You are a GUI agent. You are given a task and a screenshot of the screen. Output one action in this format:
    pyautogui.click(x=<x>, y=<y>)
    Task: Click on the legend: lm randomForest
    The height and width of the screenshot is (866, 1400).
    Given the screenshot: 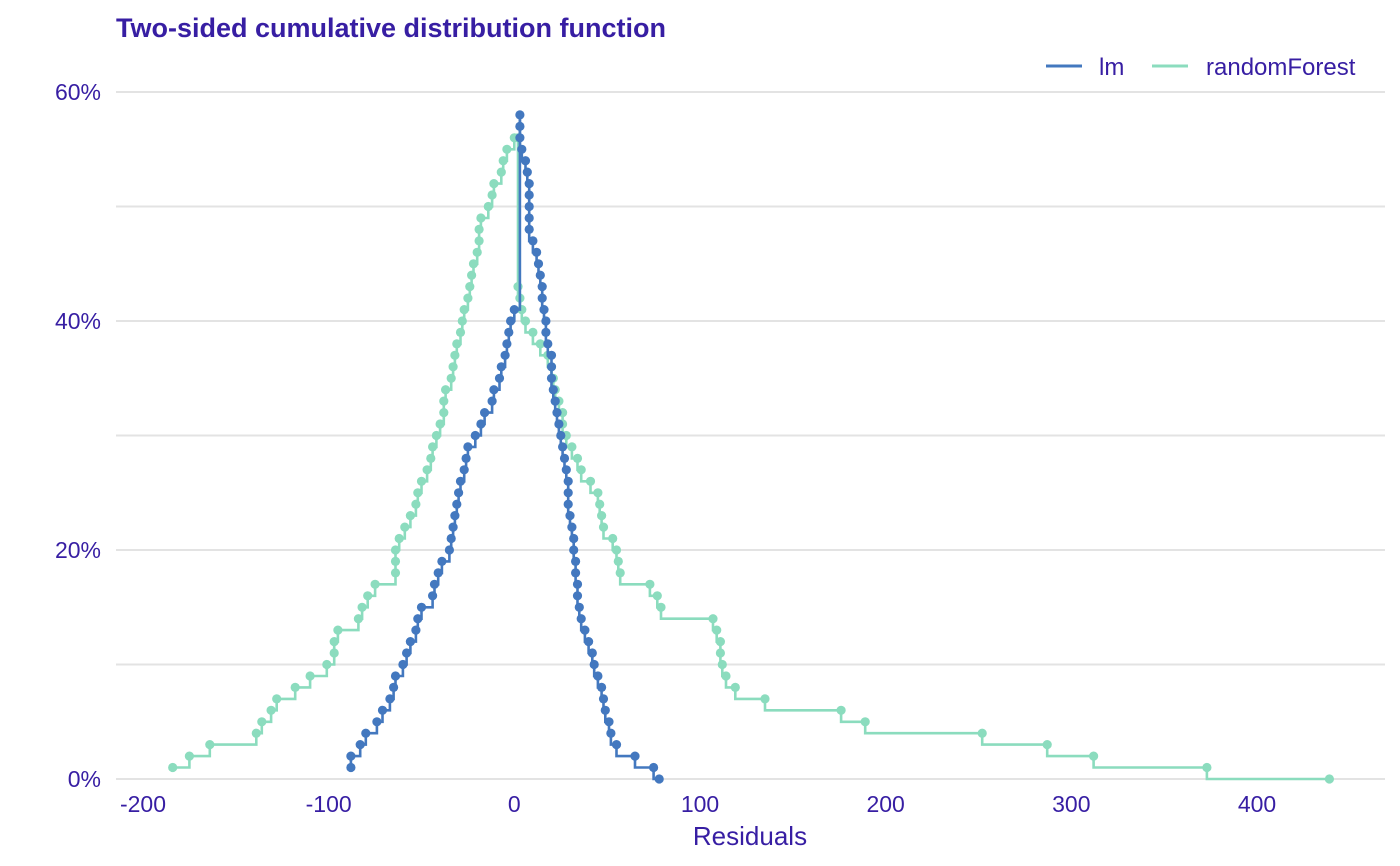 What is the action you would take?
    pyautogui.click(x=1201, y=67)
    